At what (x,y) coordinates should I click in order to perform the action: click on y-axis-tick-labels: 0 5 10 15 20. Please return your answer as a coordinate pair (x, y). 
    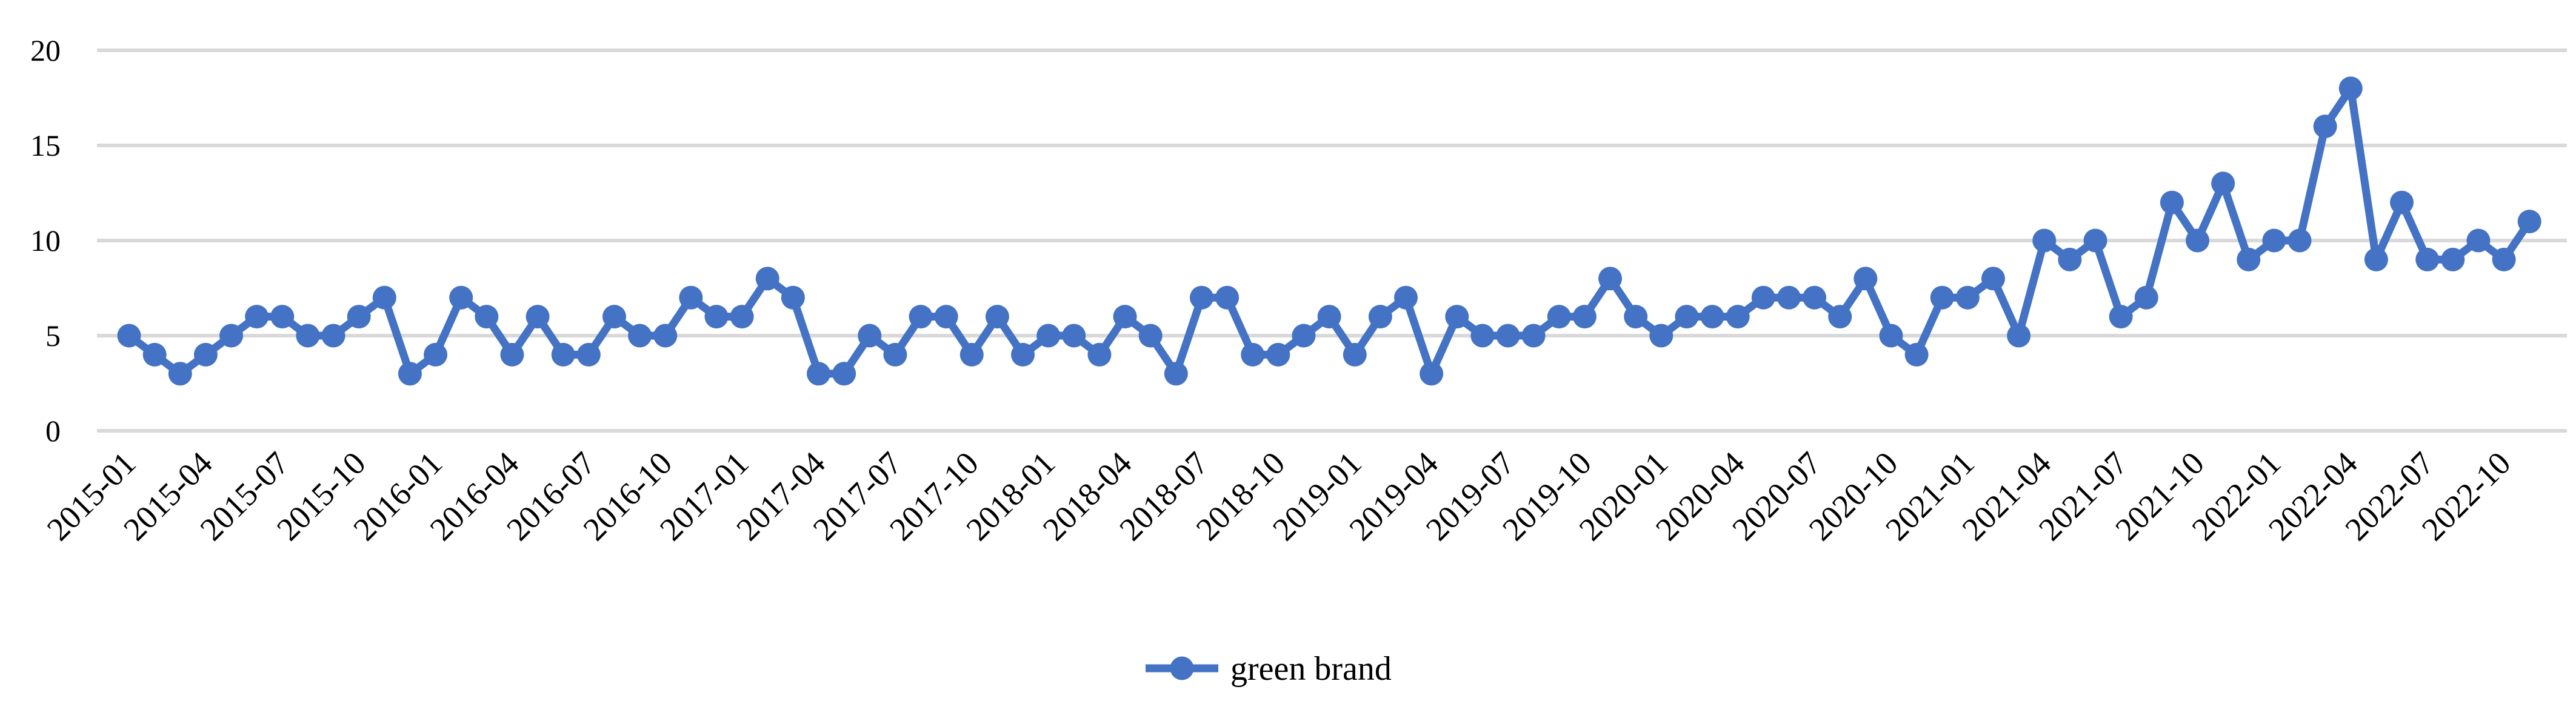
    Looking at the image, I should click on (46, 240).